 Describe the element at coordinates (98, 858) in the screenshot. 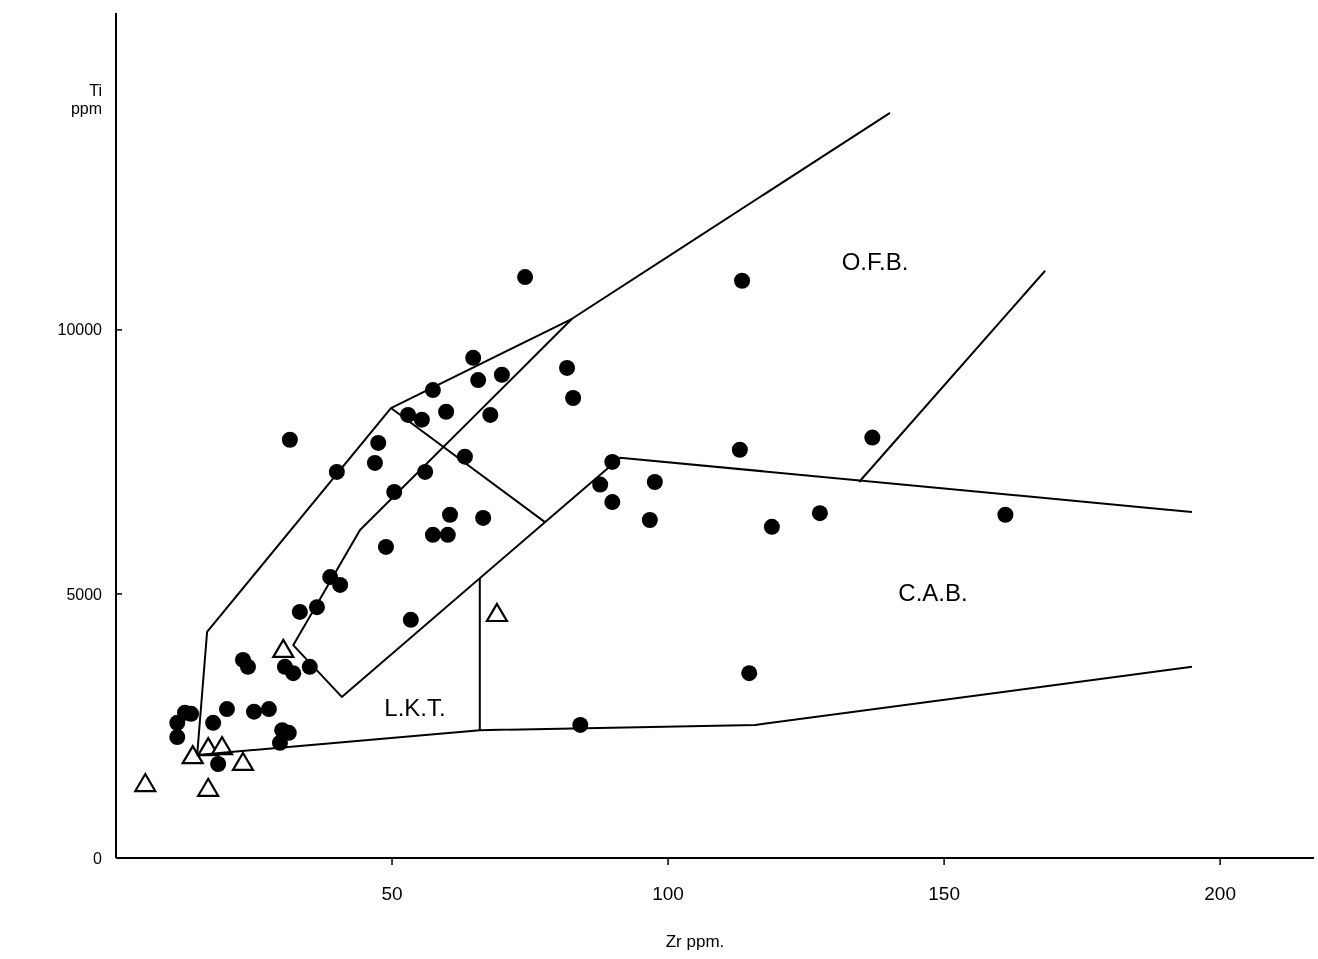

I see `y-tick-label: 0` at that location.